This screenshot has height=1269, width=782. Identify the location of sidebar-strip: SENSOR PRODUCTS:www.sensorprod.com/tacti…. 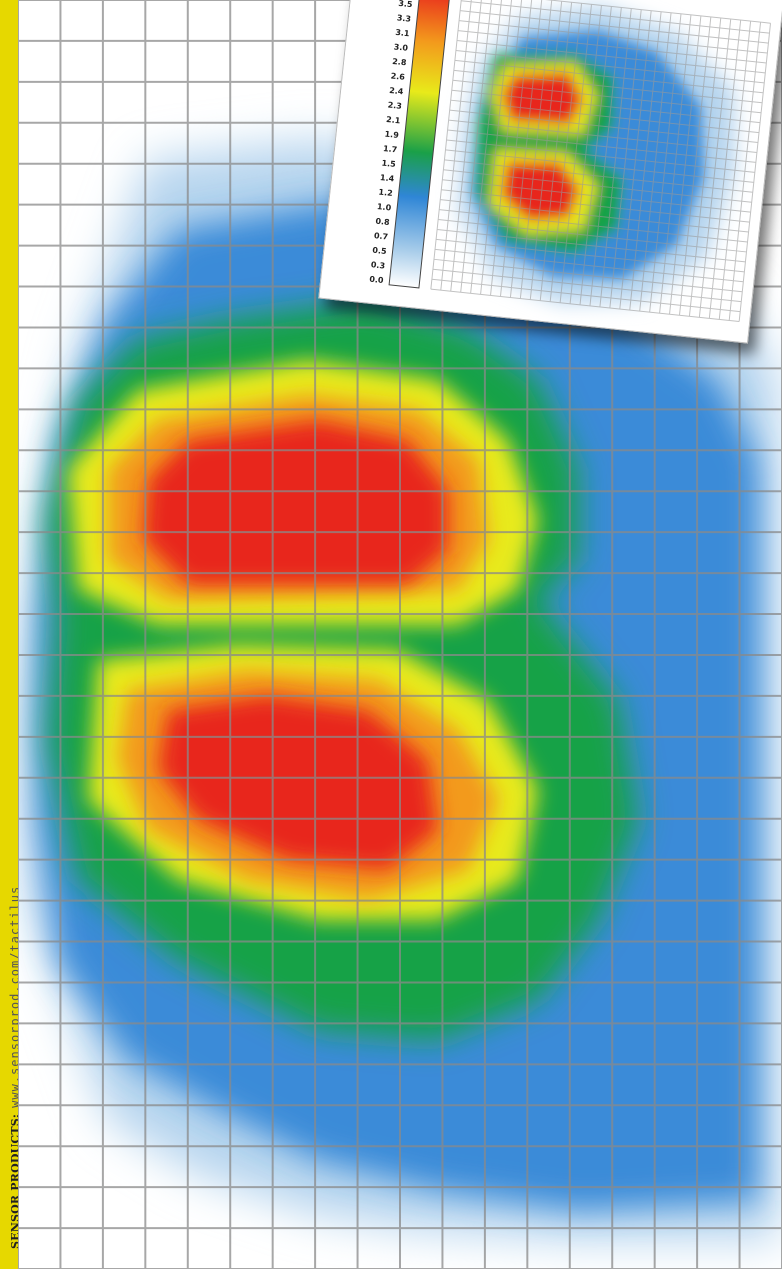
(11, 634).